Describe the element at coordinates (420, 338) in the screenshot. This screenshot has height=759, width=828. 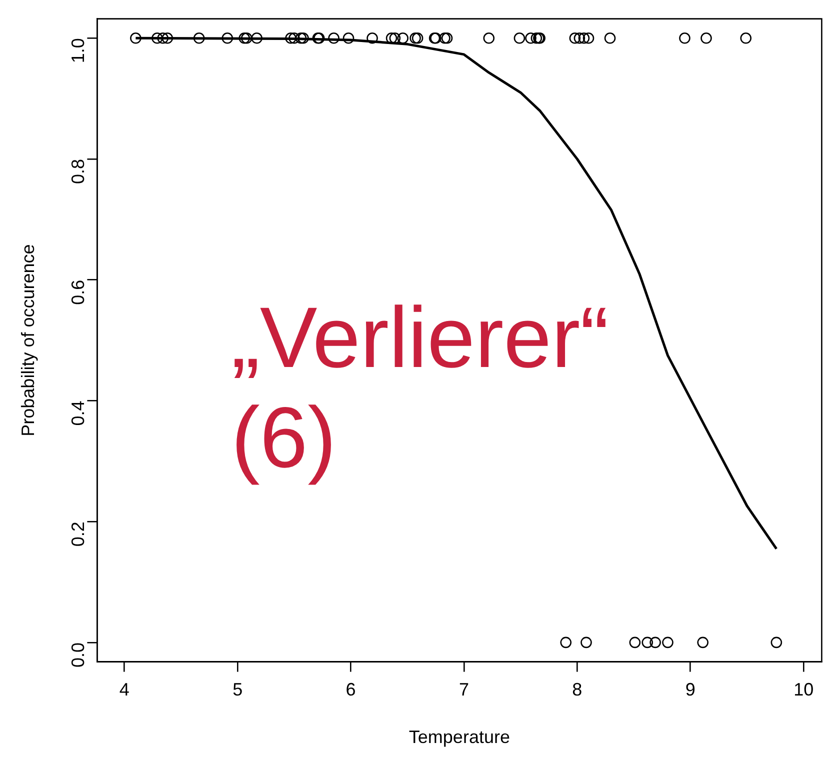
I see `annotation: „Verlierer“` at that location.